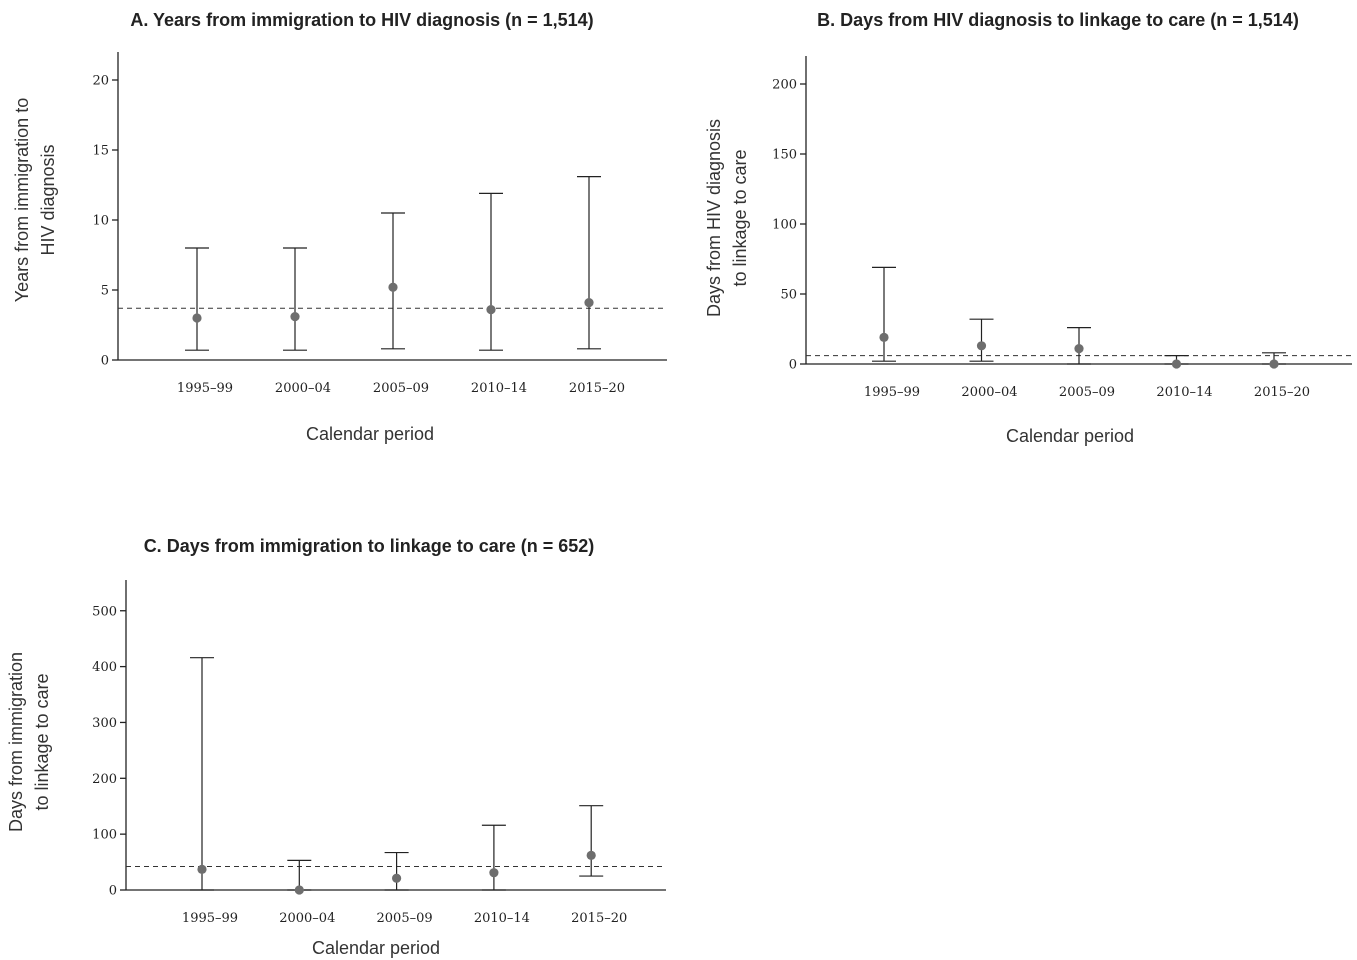  I want to click on panel-a-x-tick-label: 2010–14, so click(499, 388).